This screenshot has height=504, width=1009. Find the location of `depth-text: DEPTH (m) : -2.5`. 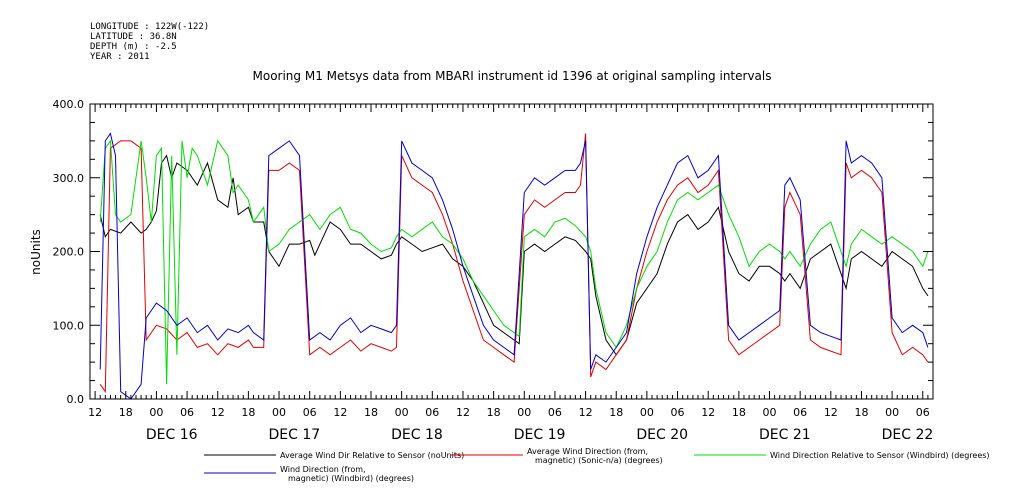

depth-text: DEPTH (m) : -2.5 is located at coordinates (133, 47).